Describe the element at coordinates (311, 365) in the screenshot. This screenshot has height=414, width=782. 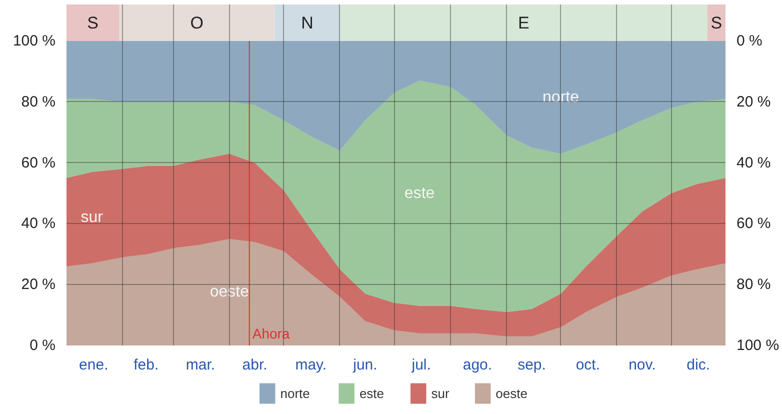
I see `x-tick-label: may.` at that location.